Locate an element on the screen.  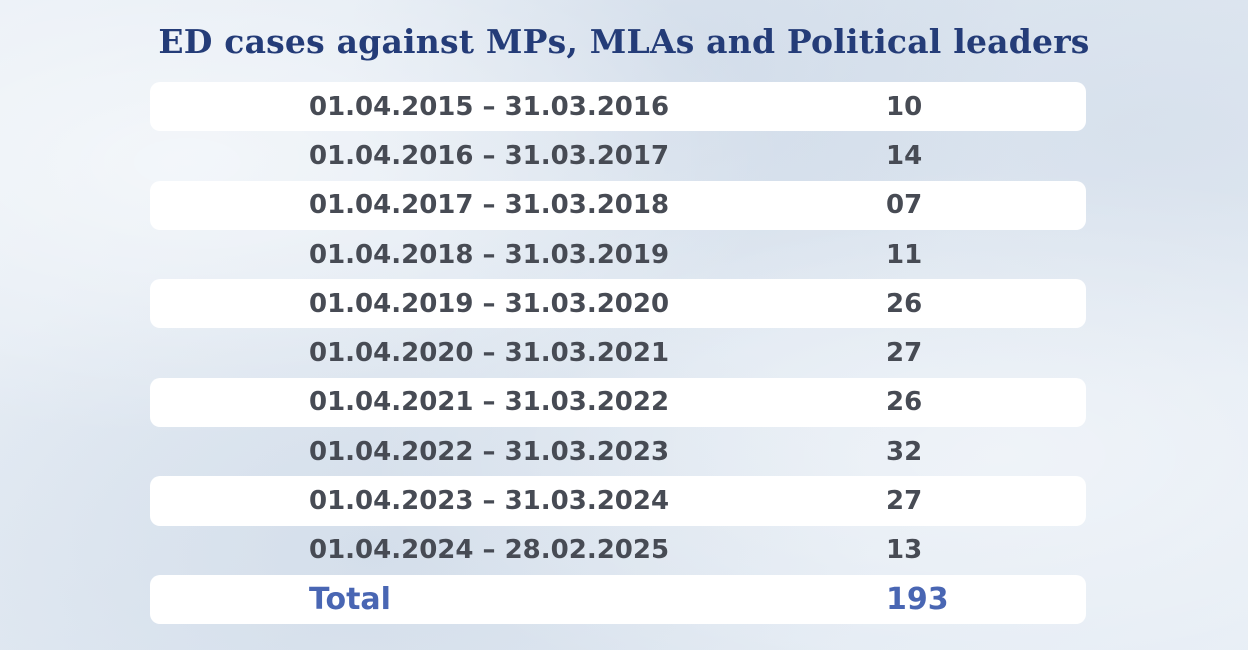
table-row: 01.04.2019 – 31.03.2020 26 is located at coordinates (618, 304).